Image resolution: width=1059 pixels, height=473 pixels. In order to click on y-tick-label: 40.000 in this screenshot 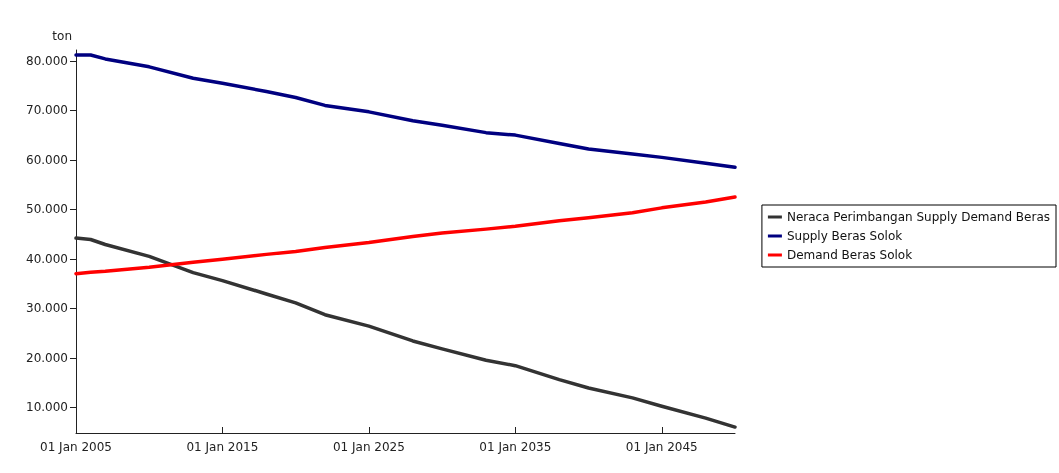, I will do `click(47, 258)`.